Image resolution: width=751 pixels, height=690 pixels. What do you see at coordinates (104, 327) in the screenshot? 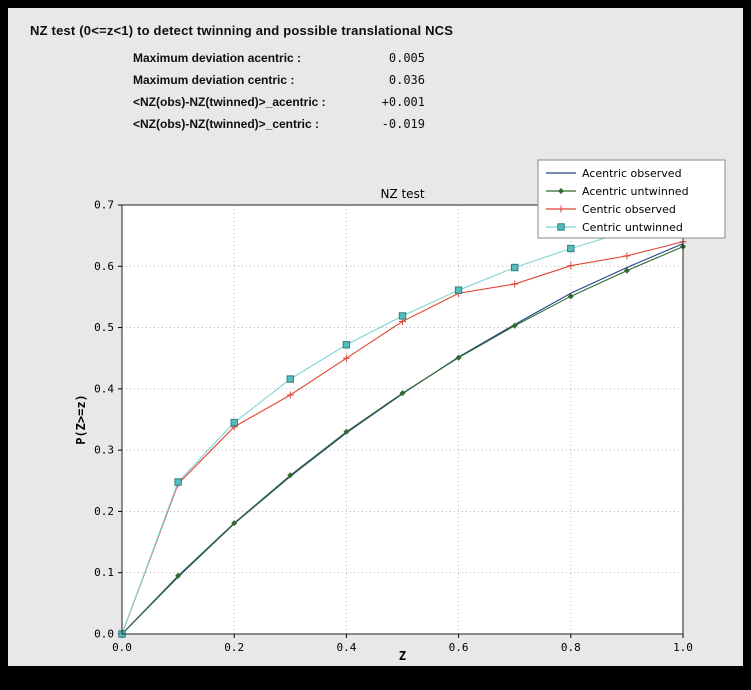
I see `y-tick-label: 0.5` at bounding box center [104, 327].